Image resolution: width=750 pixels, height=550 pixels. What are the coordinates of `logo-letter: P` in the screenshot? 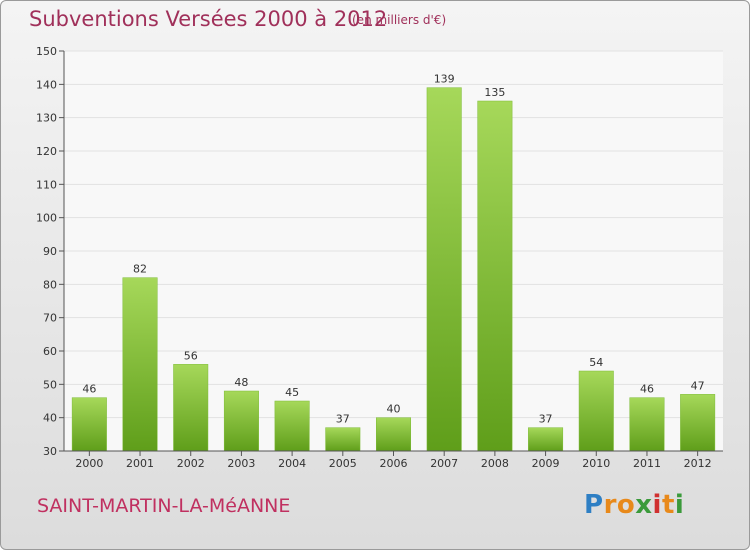 It's located at (594, 505).